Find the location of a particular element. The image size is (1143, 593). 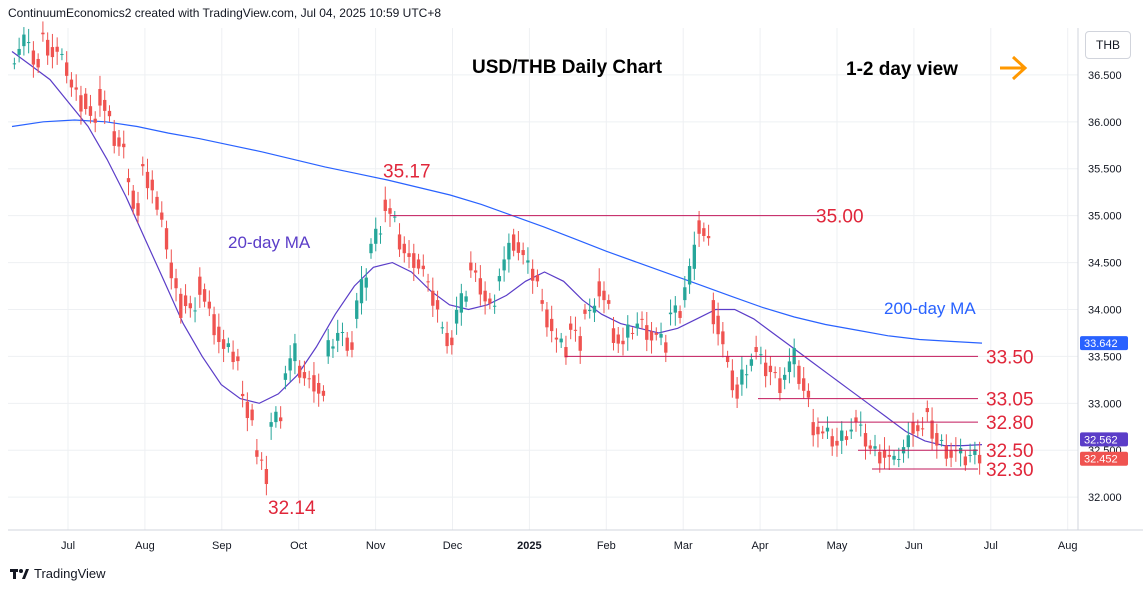

currency-selector: THB is located at coordinates (1108, 45).